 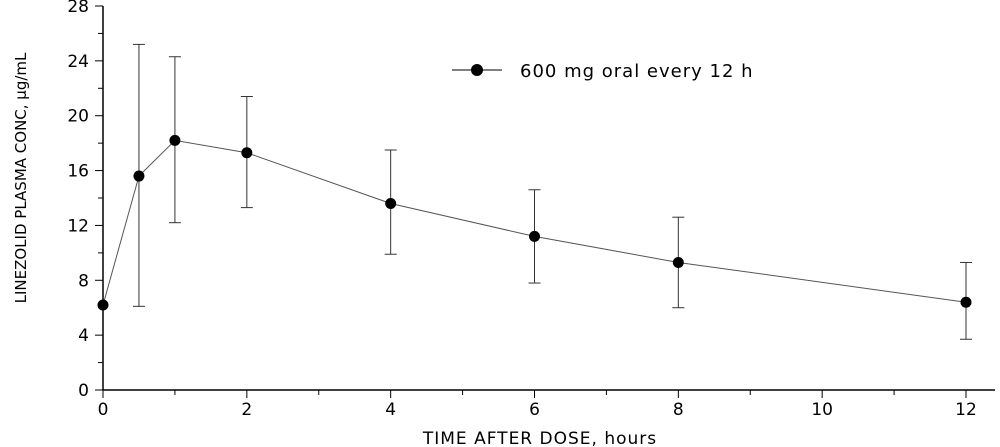 What do you see at coordinates (78, 117) in the screenshot?
I see `y-tick-label: 20` at bounding box center [78, 117].